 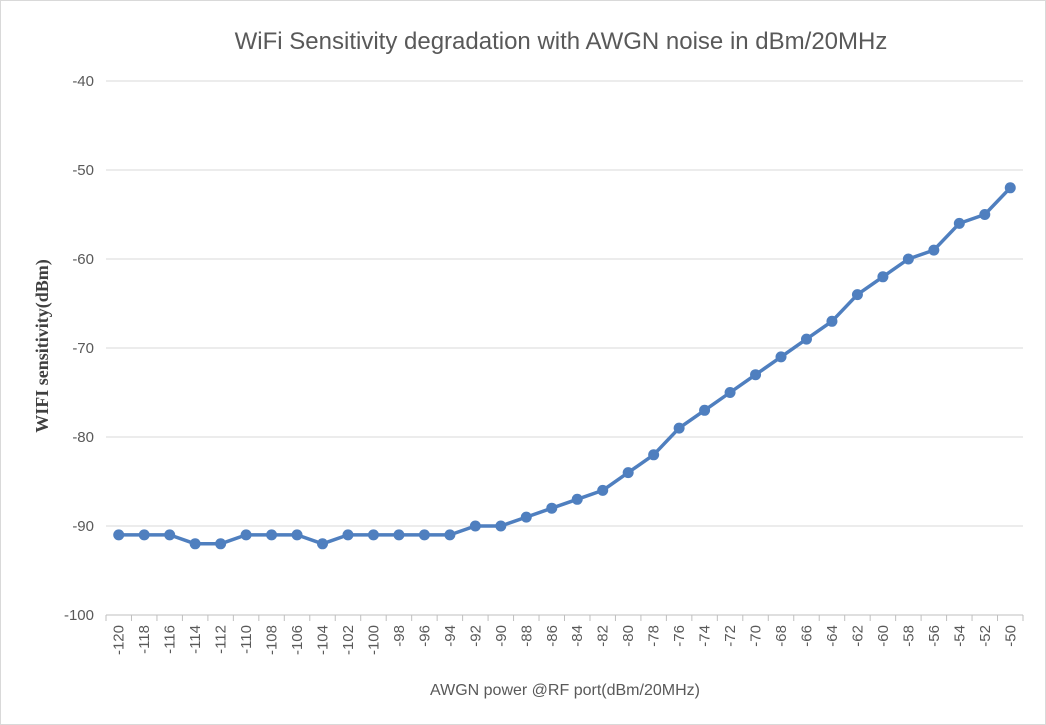 What do you see at coordinates (934, 636) in the screenshot?
I see `x-tick-label-32: -56` at bounding box center [934, 636].